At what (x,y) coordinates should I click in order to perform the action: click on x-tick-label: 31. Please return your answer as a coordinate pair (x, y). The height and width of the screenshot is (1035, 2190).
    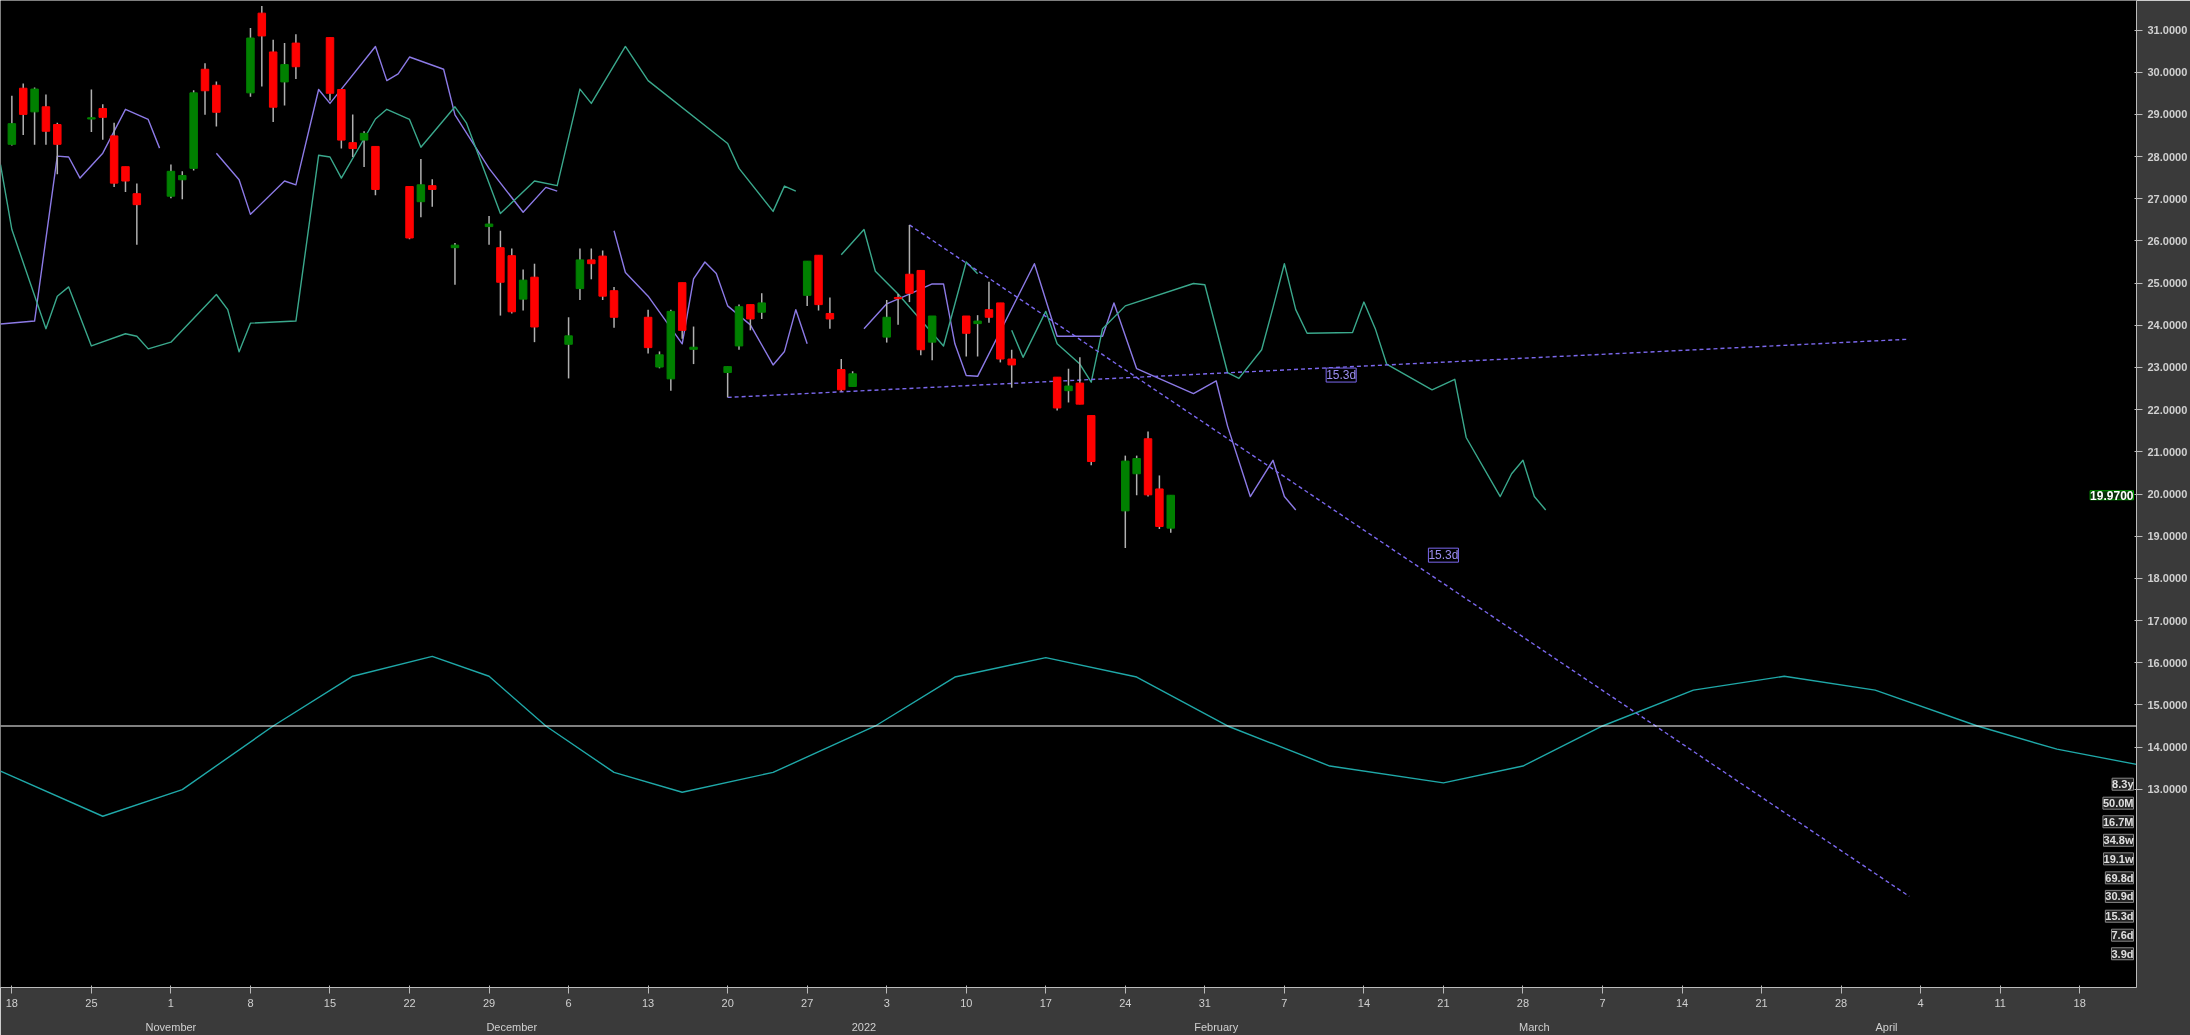
    Looking at the image, I should click on (1204, 1002).